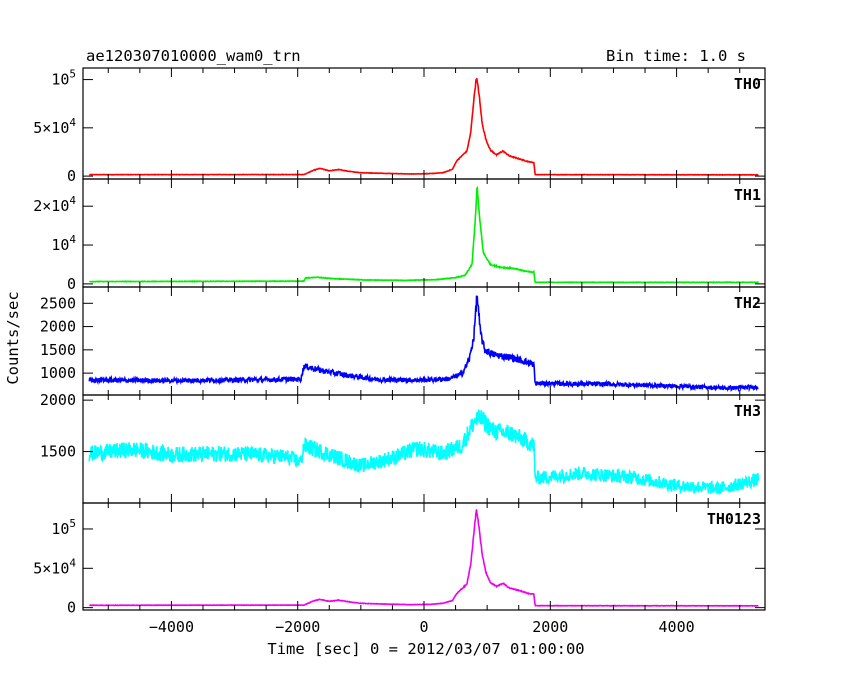  What do you see at coordinates (734, 519) in the screenshot?
I see `panel-name-label: TH0123` at bounding box center [734, 519].